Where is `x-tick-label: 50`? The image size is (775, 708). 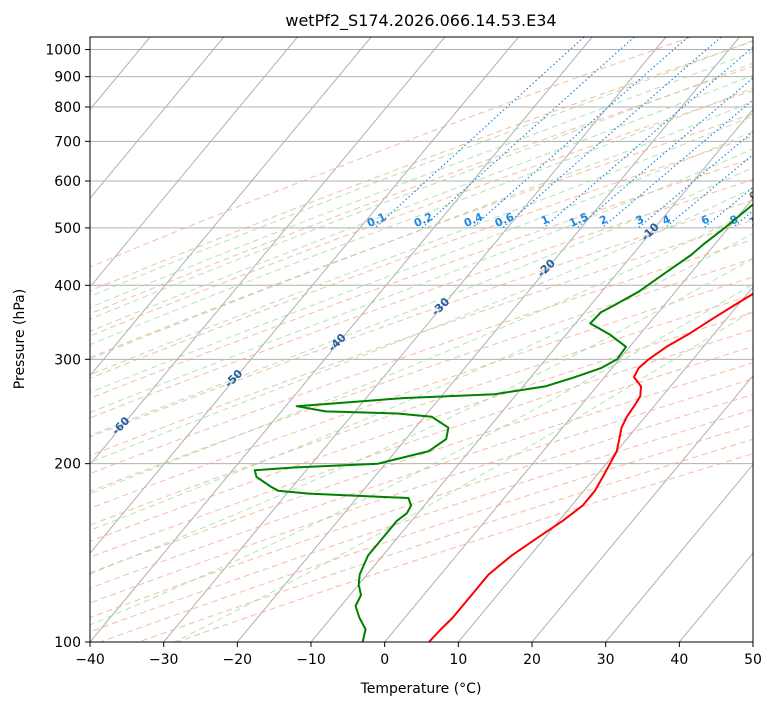
x-tick-label: 50 is located at coordinates (753, 660).